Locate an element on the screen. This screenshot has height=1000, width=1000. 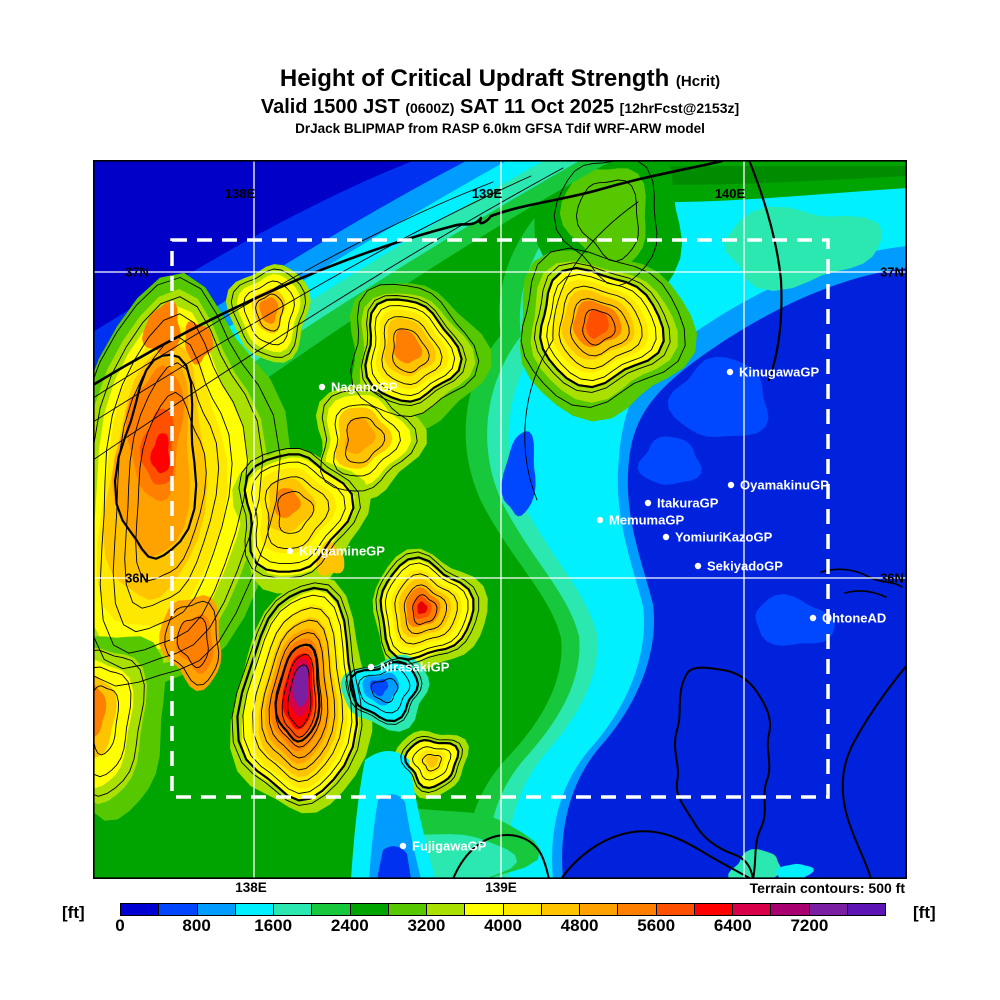
terrain-contours-note: Terrain contours: 500 ft is located at coordinates (827, 888).